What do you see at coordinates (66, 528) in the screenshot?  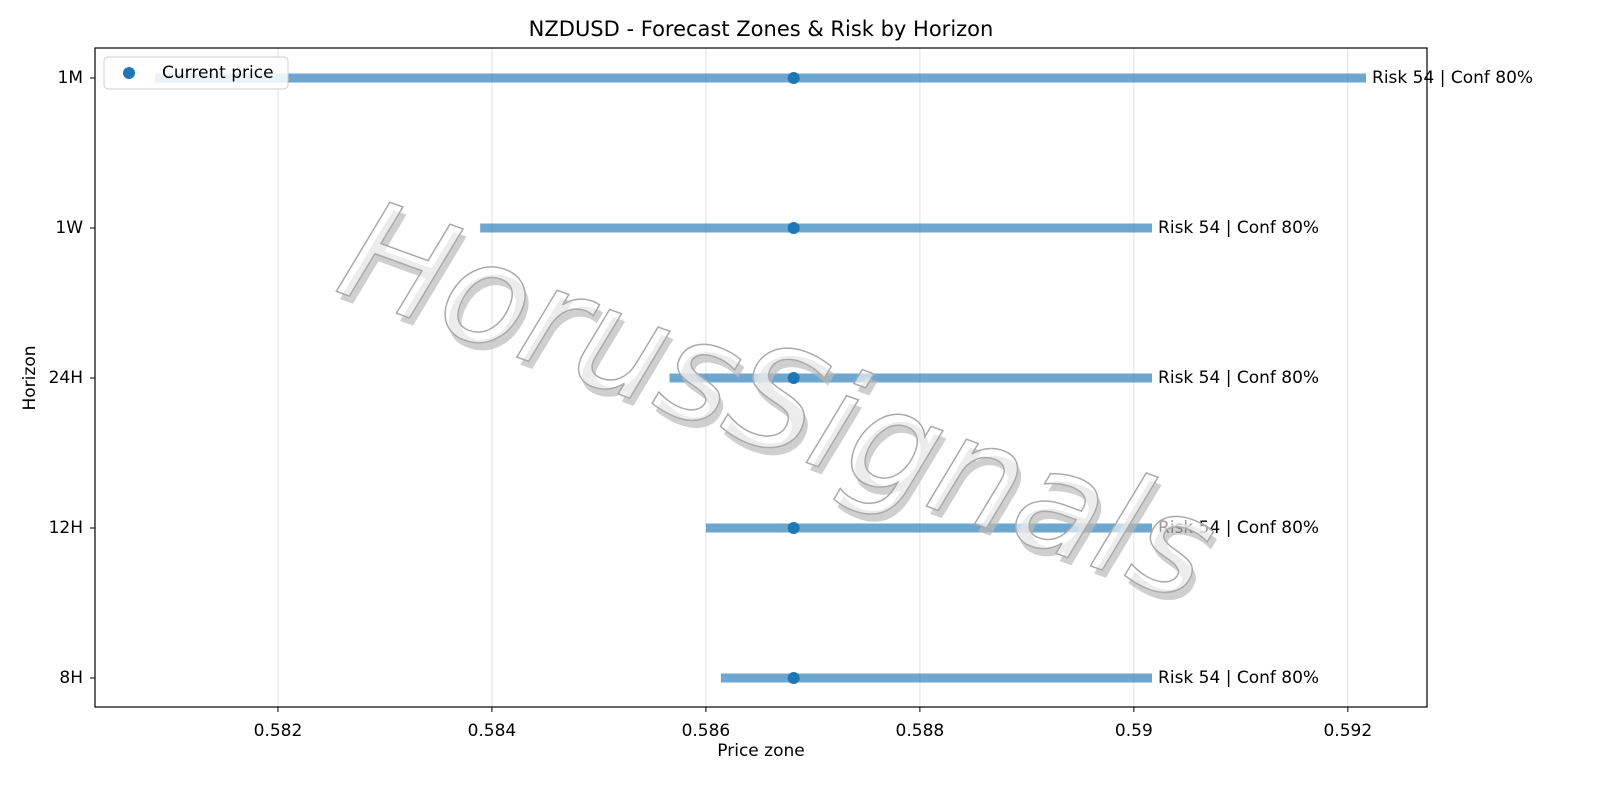 I see `y-tick-label: 12H` at bounding box center [66, 528].